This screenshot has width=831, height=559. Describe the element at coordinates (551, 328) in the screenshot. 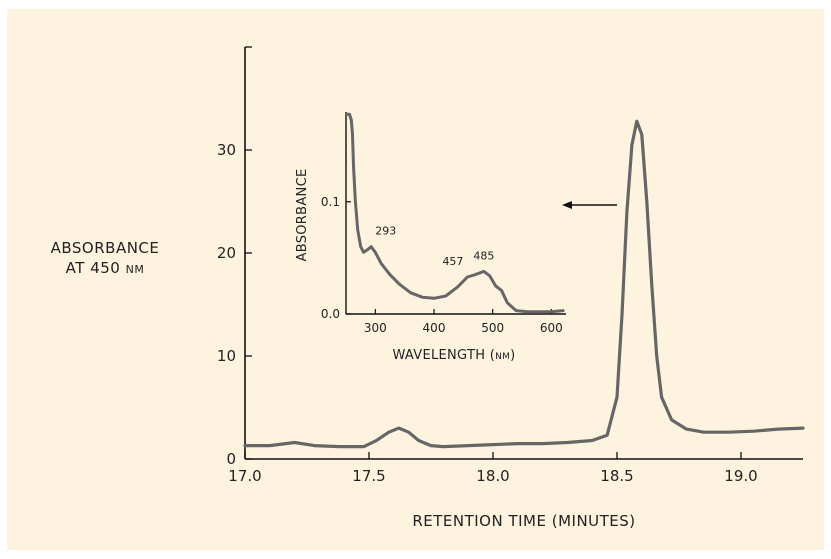

I see `inset-x-tick-label: 600` at that location.